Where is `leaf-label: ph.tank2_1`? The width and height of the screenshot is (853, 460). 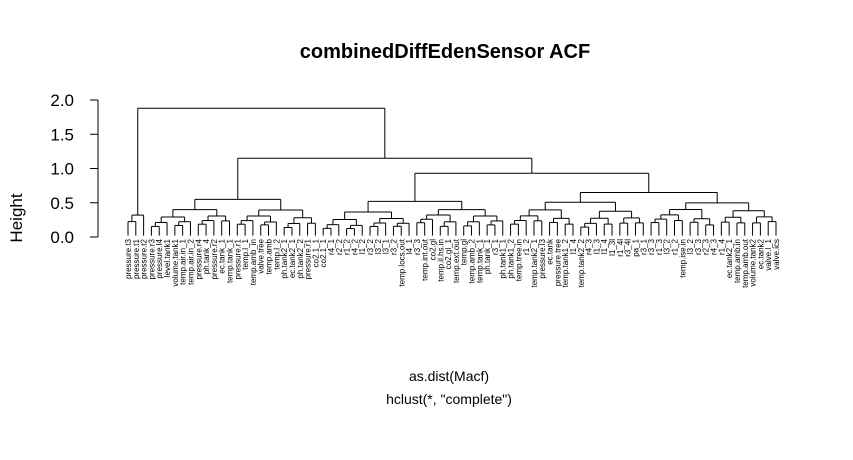 leaf-label: ph.tank2_1 is located at coordinates (284, 258).